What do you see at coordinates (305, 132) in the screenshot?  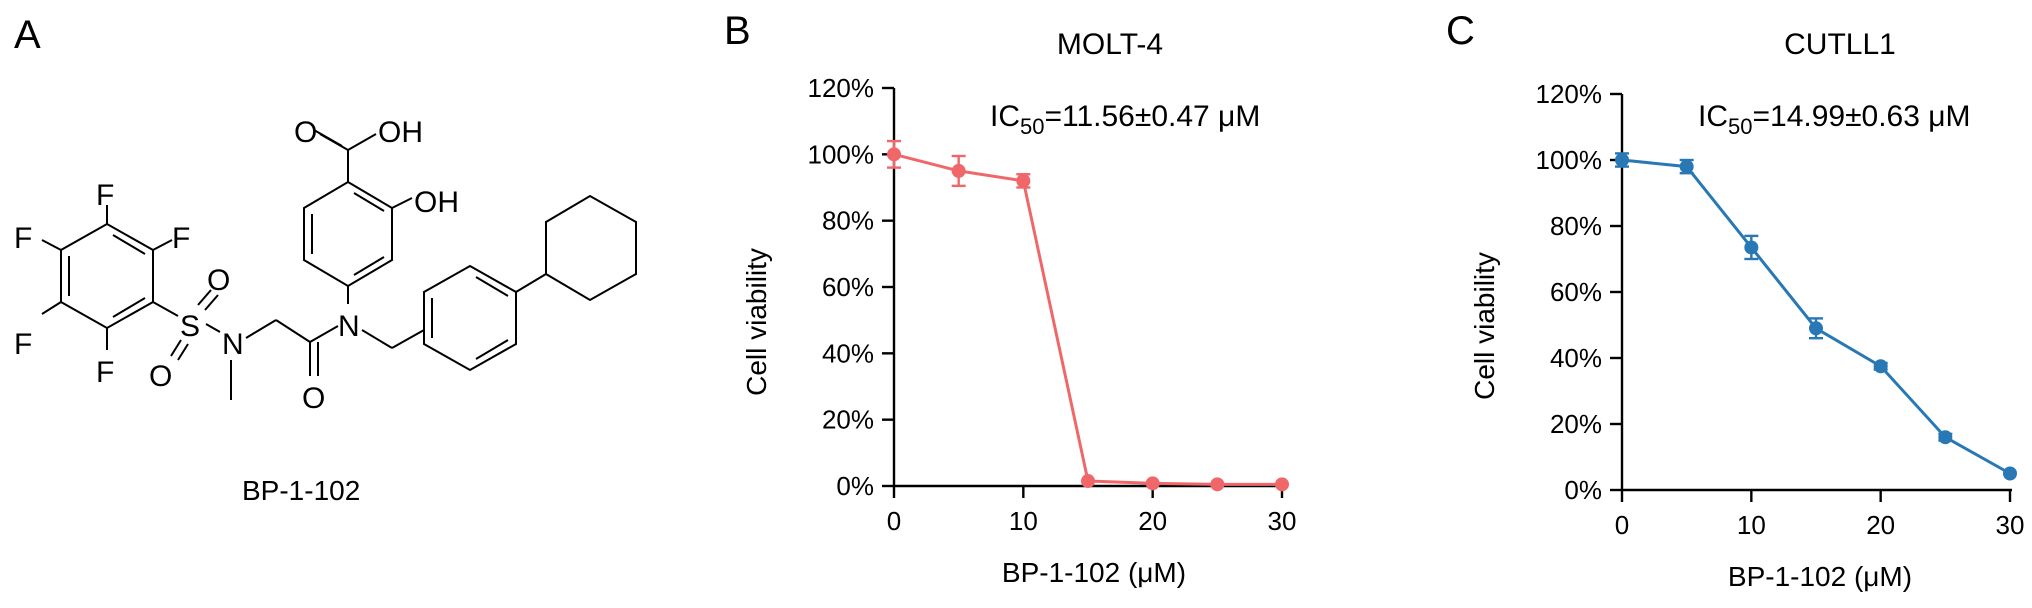 I see `atom-o-carbonyl: O` at bounding box center [305, 132].